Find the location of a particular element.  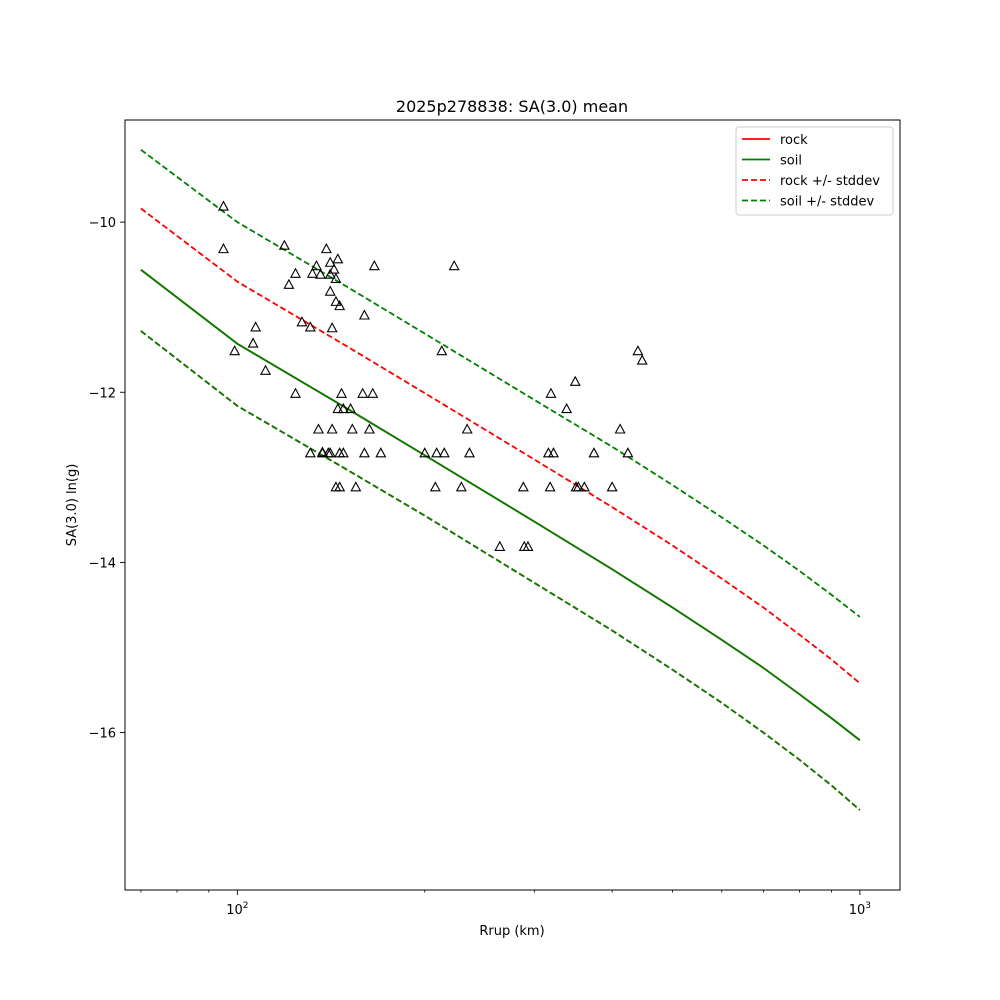

legend-label: rock +/- stddev is located at coordinates (830, 181).